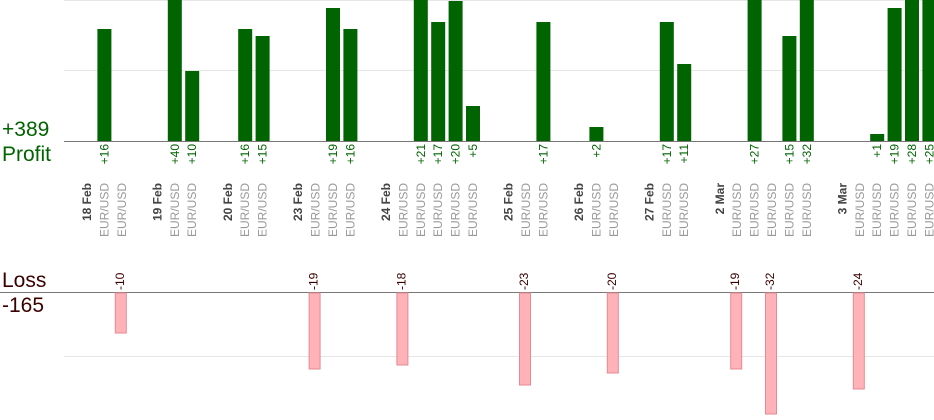 Image resolution: width=934 pixels, height=420 pixels. Describe the element at coordinates (298, 202) in the screenshot. I see `date-label: 23 Feb` at that location.